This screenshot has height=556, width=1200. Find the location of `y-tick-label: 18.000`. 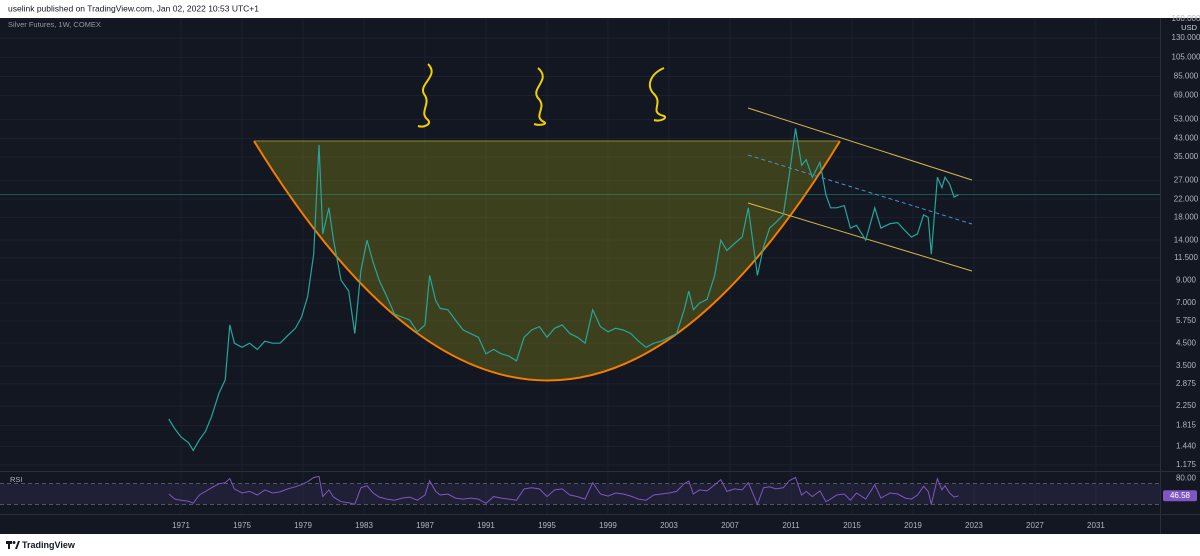

y-tick-label: 18.000 is located at coordinates (1186, 216).